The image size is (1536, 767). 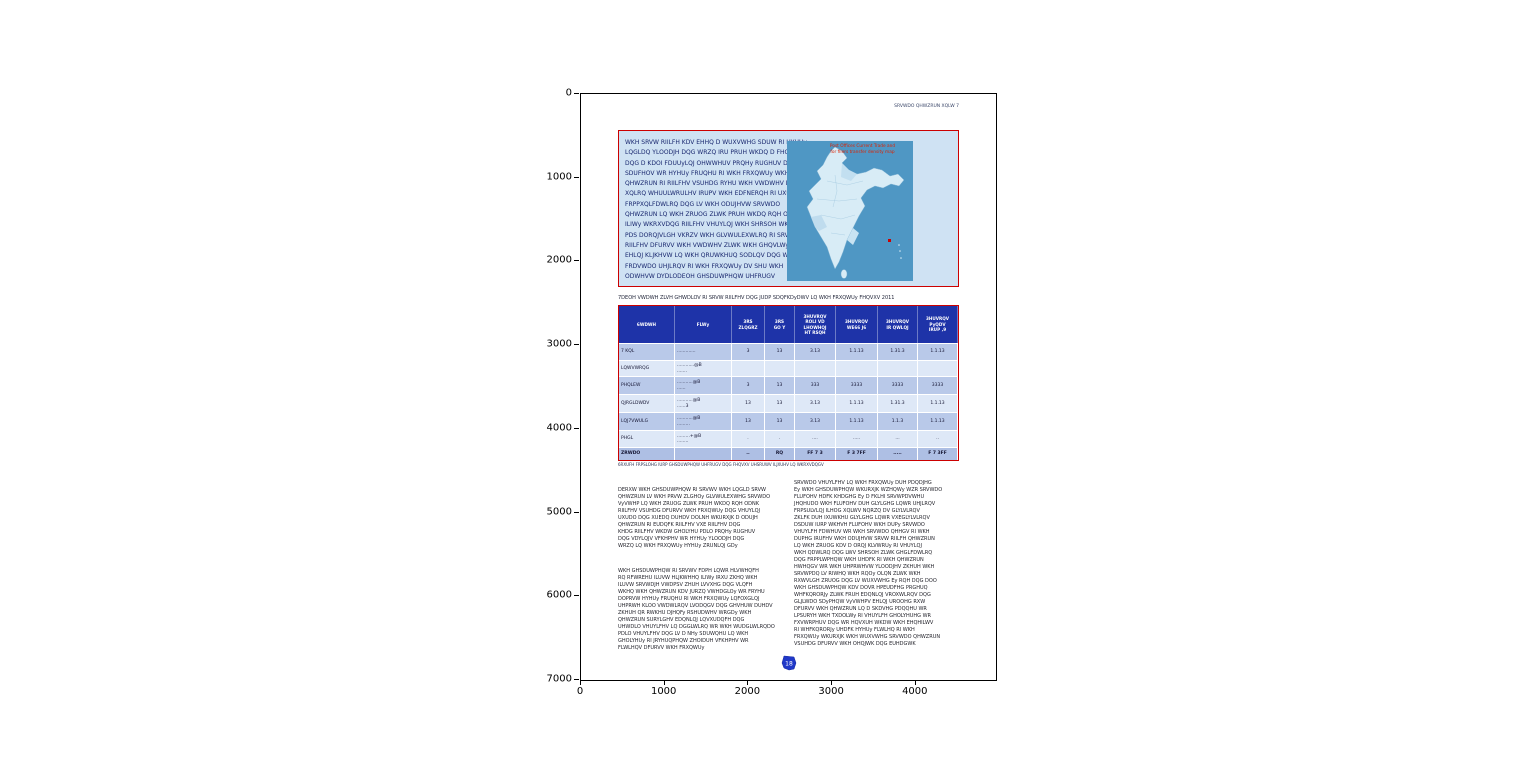 What do you see at coordinates (559, 512) in the screenshot?
I see `y-tick-label: 5000` at bounding box center [559, 512].